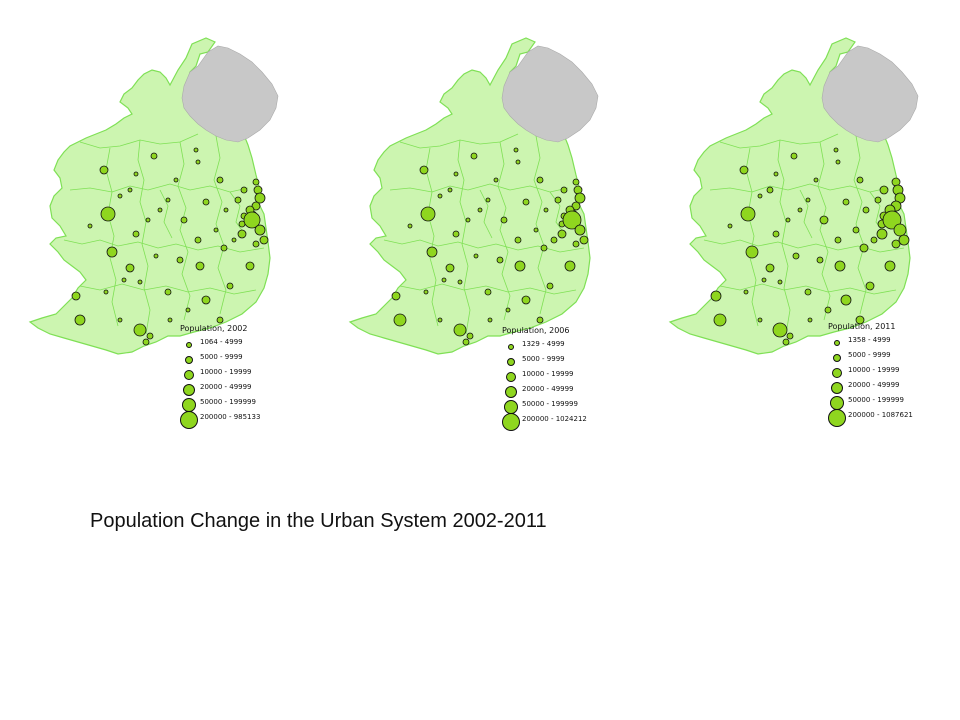 This screenshot has width=960, height=720. I want to click on legend-row: 200000 - 1024212, so click(562, 422).